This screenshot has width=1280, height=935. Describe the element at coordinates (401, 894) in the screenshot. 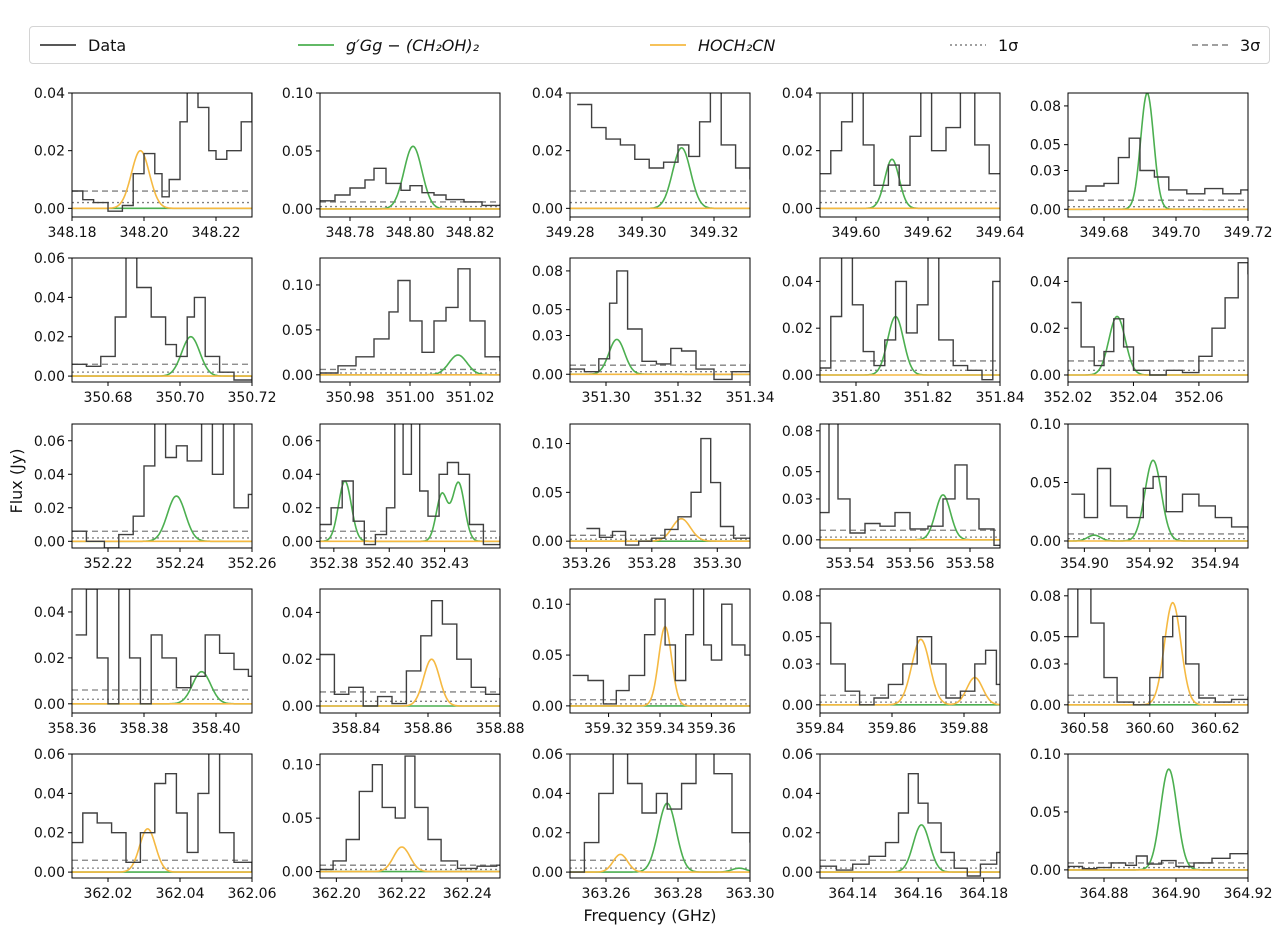

I see `x-tick-label: 362.22` at that location.